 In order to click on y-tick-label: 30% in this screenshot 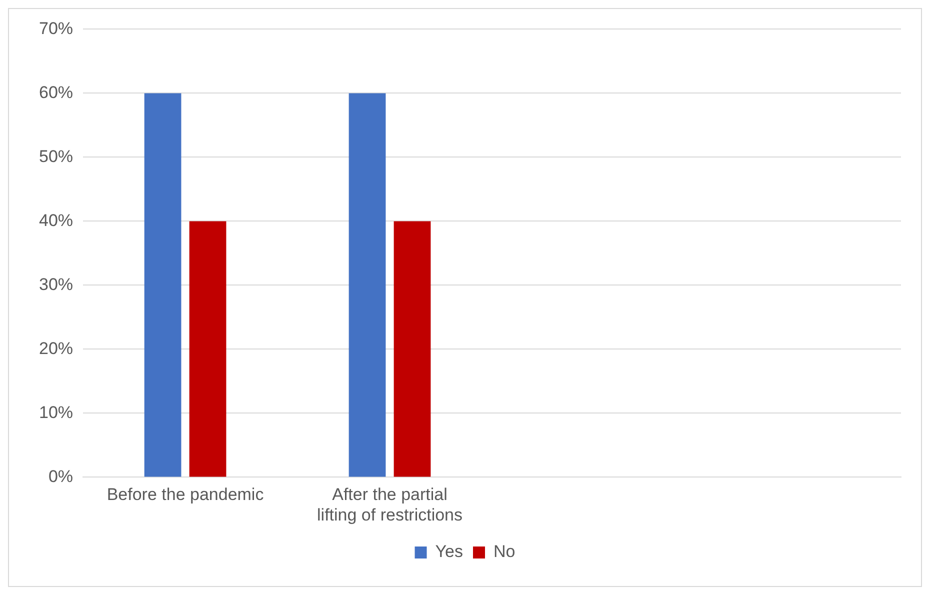, I will do `click(56, 284)`.